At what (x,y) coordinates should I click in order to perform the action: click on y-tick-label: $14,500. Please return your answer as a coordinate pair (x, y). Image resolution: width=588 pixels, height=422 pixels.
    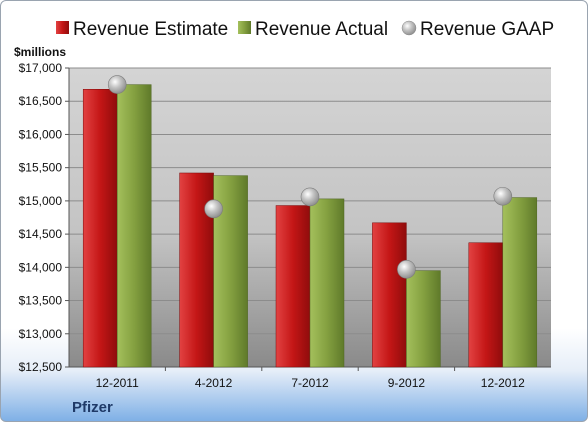
    Looking at the image, I should click on (41, 234).